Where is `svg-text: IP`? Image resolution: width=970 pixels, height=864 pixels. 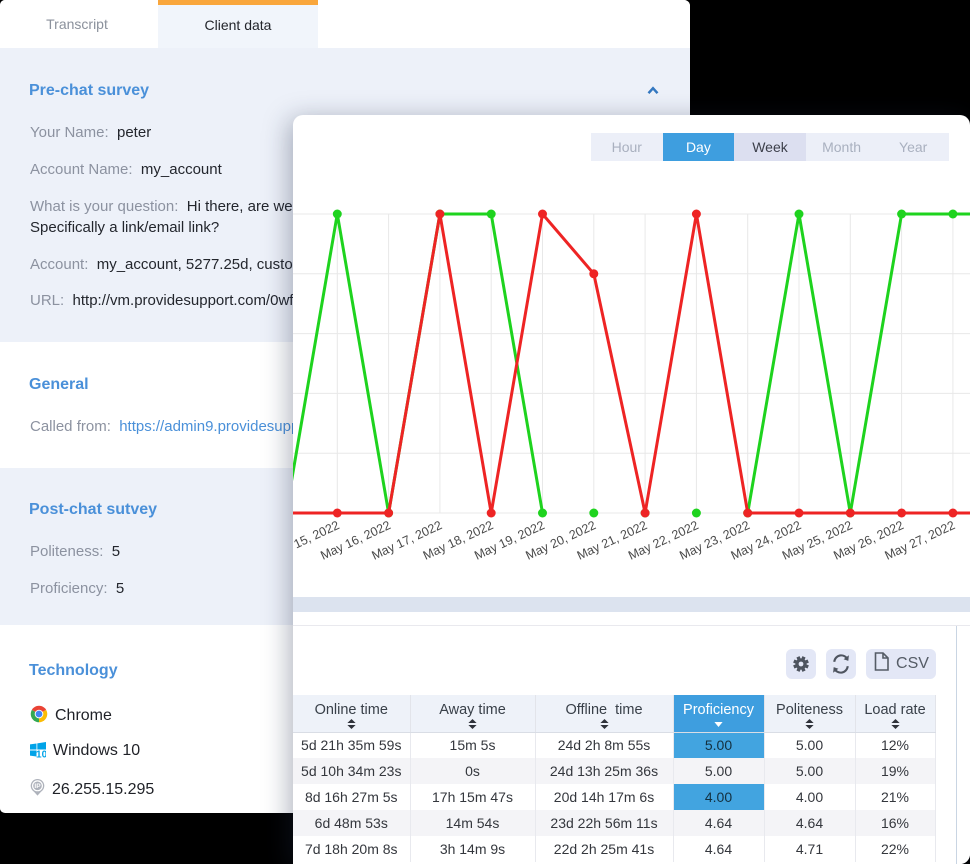 svg-text: IP is located at coordinates (37, 786).